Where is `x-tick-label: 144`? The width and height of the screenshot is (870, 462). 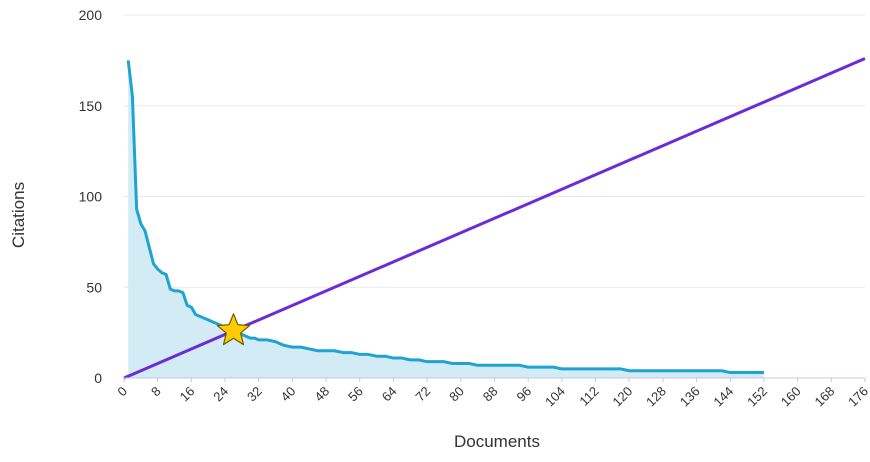
x-tick-label: 144 is located at coordinates (723, 397).